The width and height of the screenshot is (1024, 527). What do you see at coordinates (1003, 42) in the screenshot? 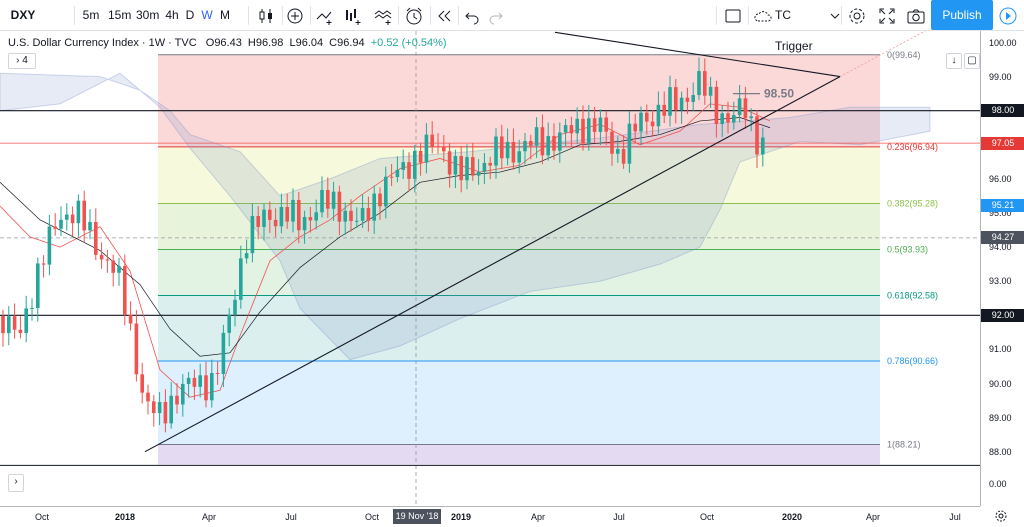
I see `price-tick: 100.00` at bounding box center [1003, 42].